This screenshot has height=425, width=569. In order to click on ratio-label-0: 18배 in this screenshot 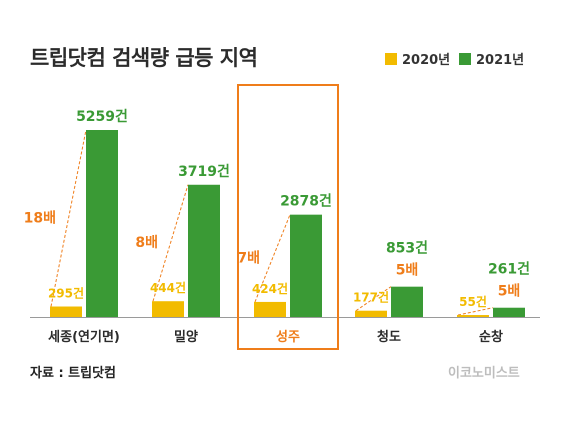, I will do `click(40, 218)`.